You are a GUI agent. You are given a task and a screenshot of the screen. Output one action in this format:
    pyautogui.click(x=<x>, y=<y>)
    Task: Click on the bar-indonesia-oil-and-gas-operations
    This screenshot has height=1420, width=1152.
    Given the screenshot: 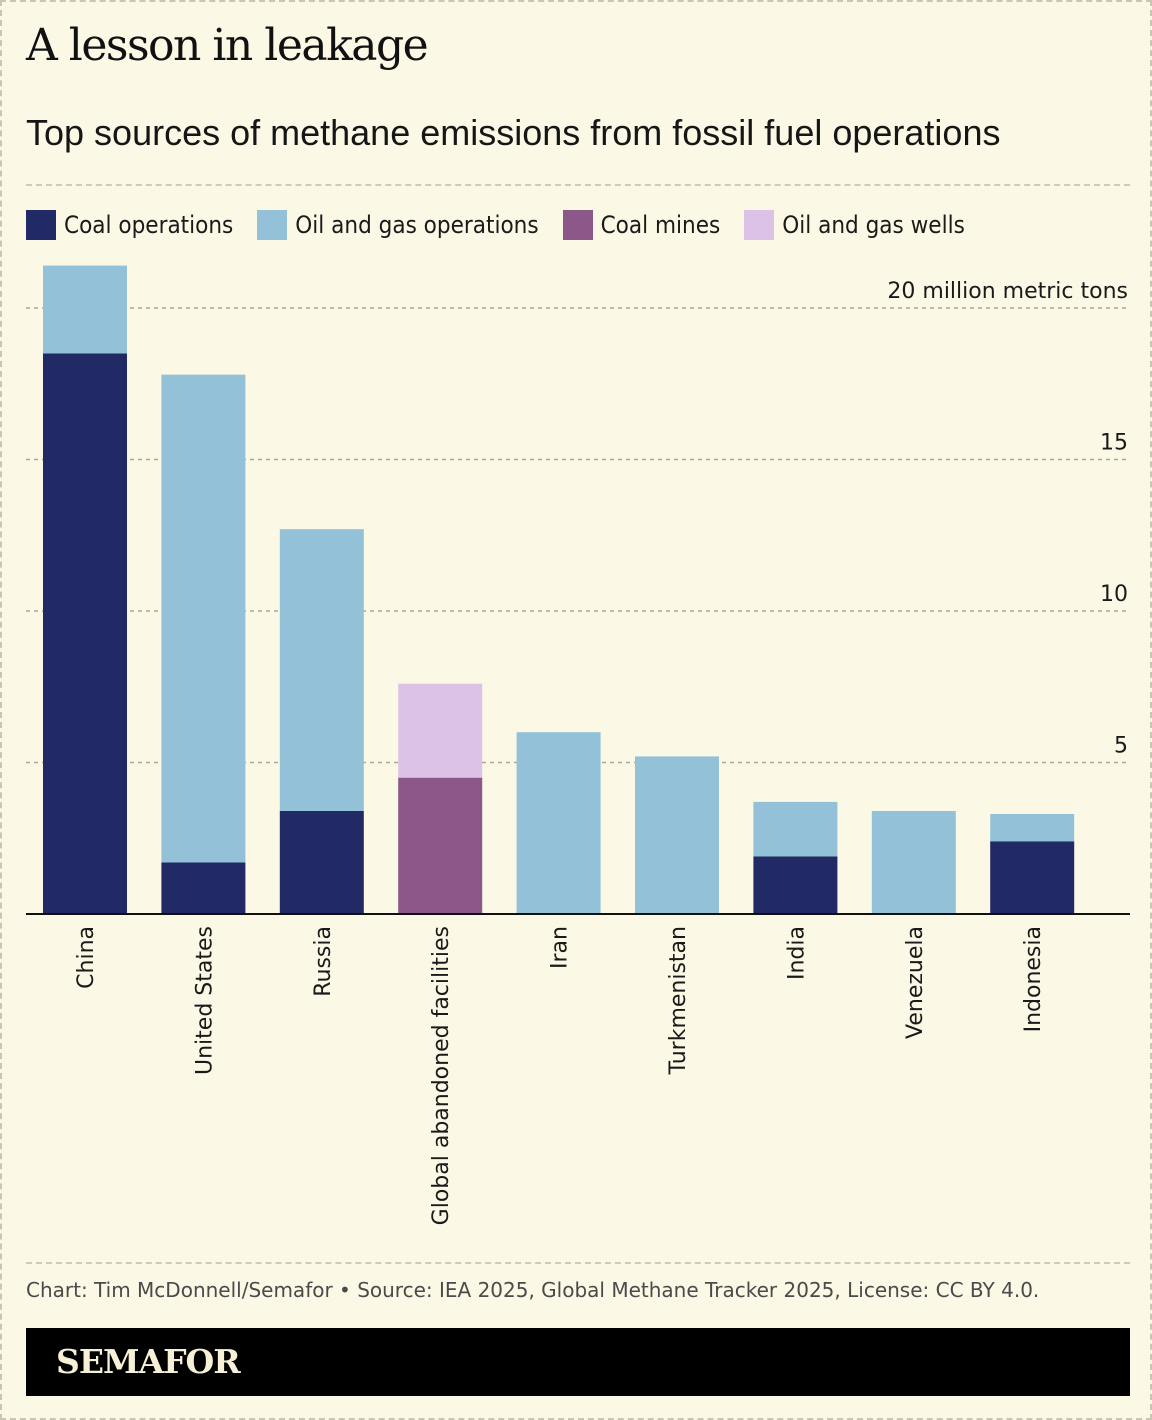 What is the action you would take?
    pyautogui.click(x=1032, y=828)
    